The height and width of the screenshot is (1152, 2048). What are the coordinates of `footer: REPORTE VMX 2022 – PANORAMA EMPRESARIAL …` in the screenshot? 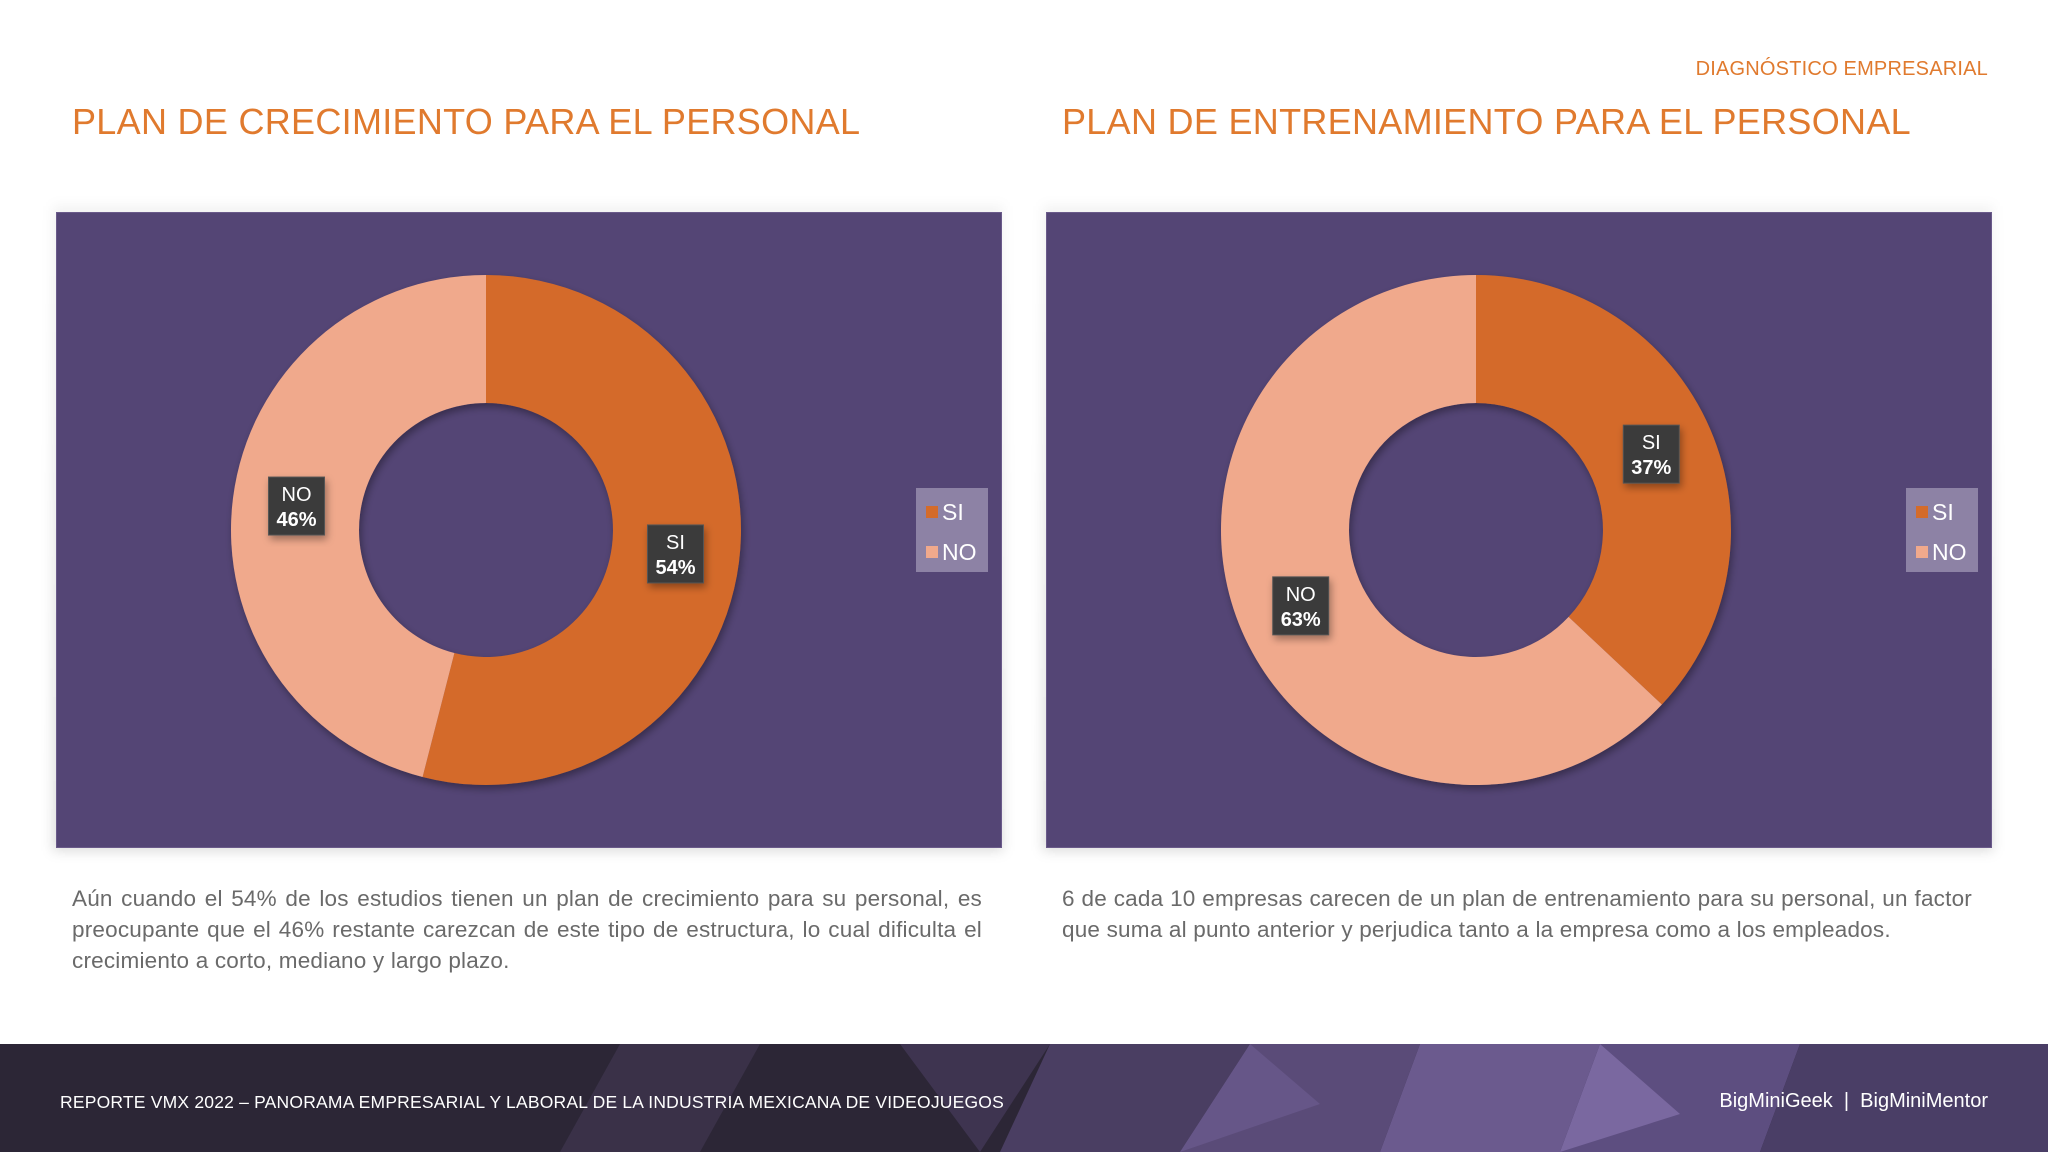 It's located at (1024, 1098).